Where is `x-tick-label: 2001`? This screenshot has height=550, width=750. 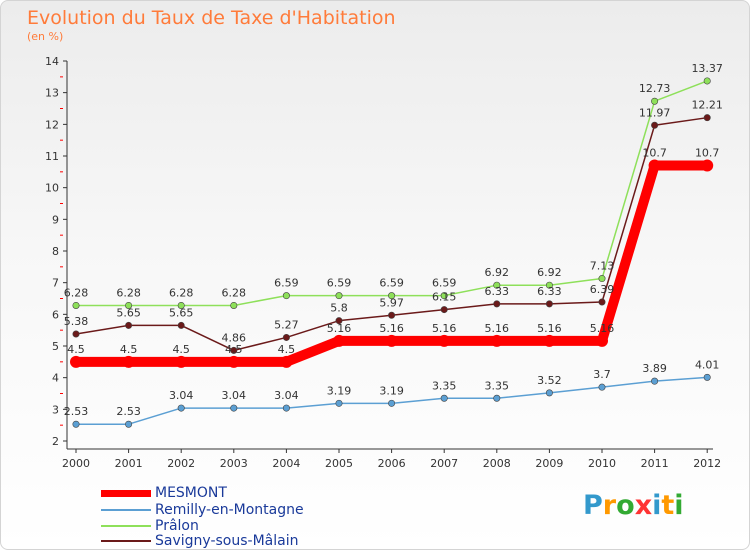
x-tick-label: 2001 is located at coordinates (129, 463).